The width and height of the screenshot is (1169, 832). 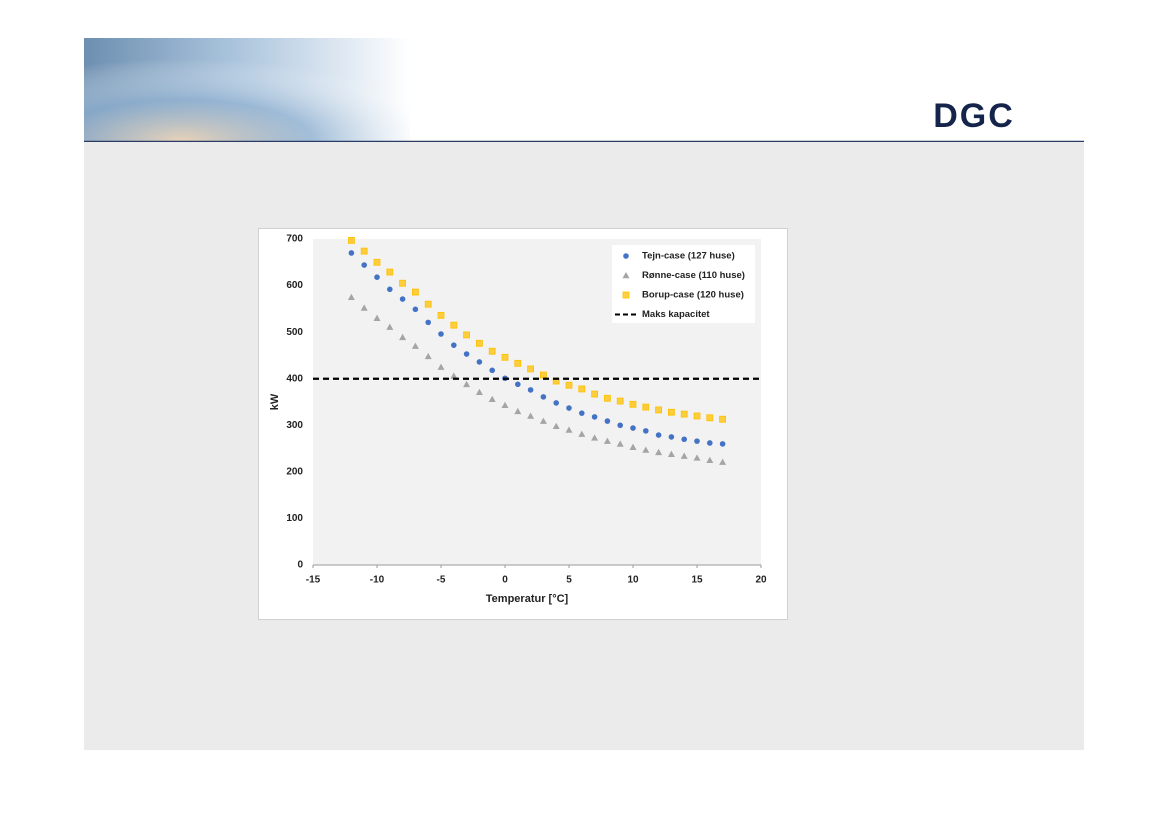 What do you see at coordinates (294, 285) in the screenshot?
I see `y-tick-label: 600` at bounding box center [294, 285].